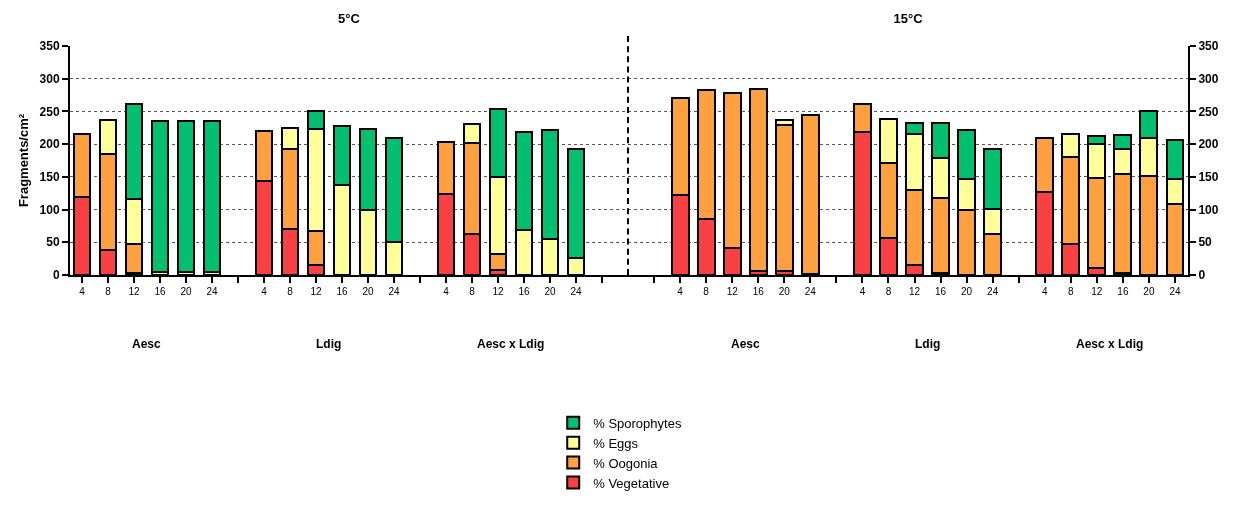 Image resolution: width=1238 pixels, height=514 pixels. What do you see at coordinates (908, 18) in the screenshot?
I see `chart-title: 15°C` at bounding box center [908, 18].